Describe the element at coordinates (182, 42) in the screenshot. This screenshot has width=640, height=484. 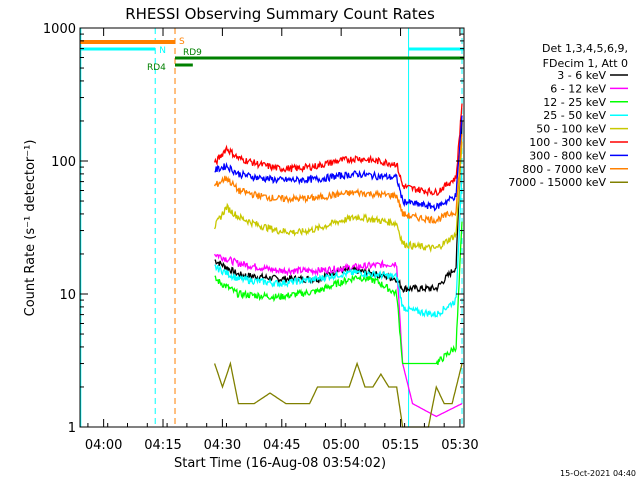
I see `status-bar-label-s: S` at that location.